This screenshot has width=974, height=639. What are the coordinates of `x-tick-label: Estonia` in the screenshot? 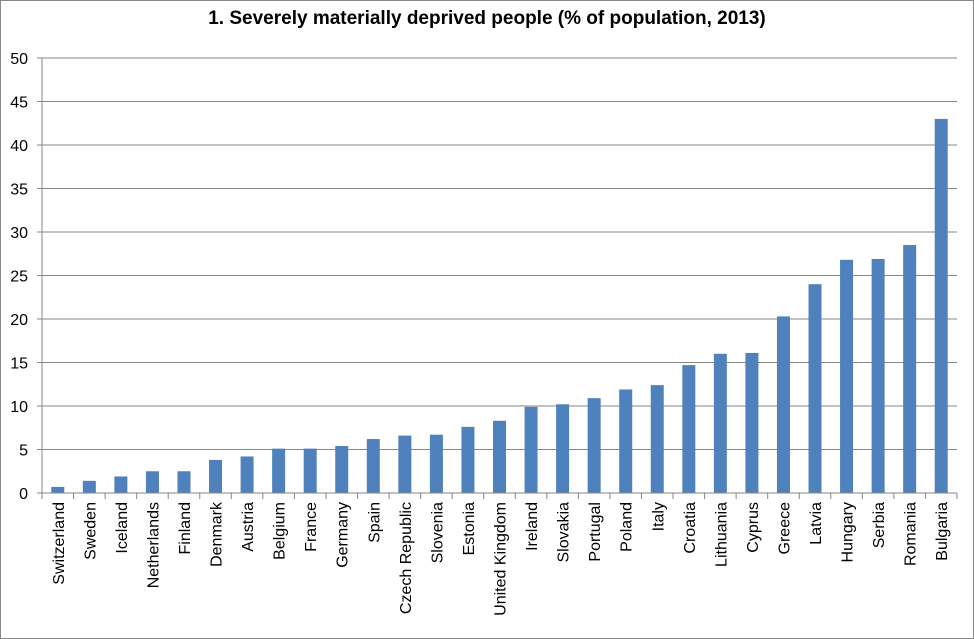 It's located at (469, 528).